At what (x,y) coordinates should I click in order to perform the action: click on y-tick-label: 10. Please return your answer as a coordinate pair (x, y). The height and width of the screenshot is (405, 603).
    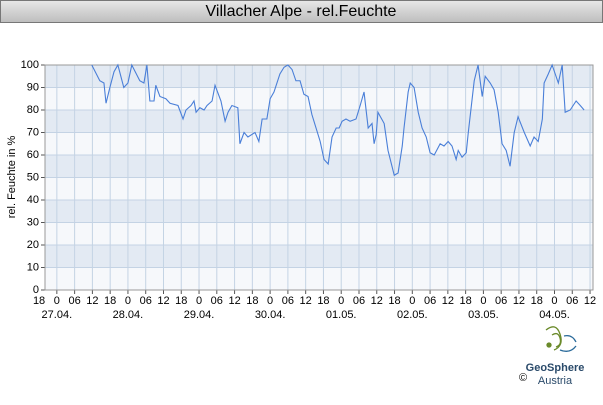
    Looking at the image, I should click on (33, 267).